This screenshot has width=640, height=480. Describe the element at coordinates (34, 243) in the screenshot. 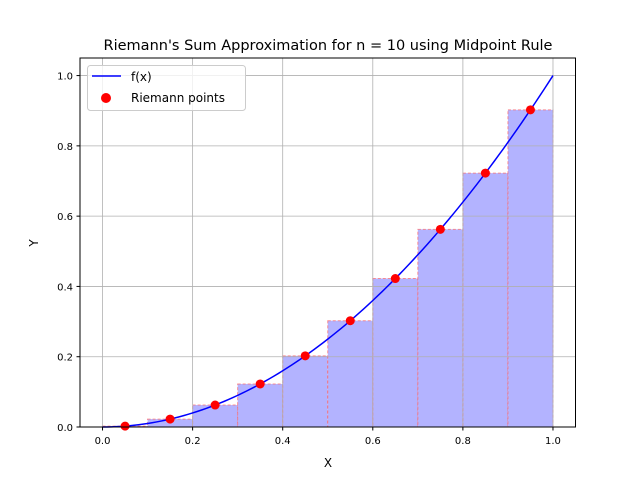

I see `y-axis-label: Y` at that location.